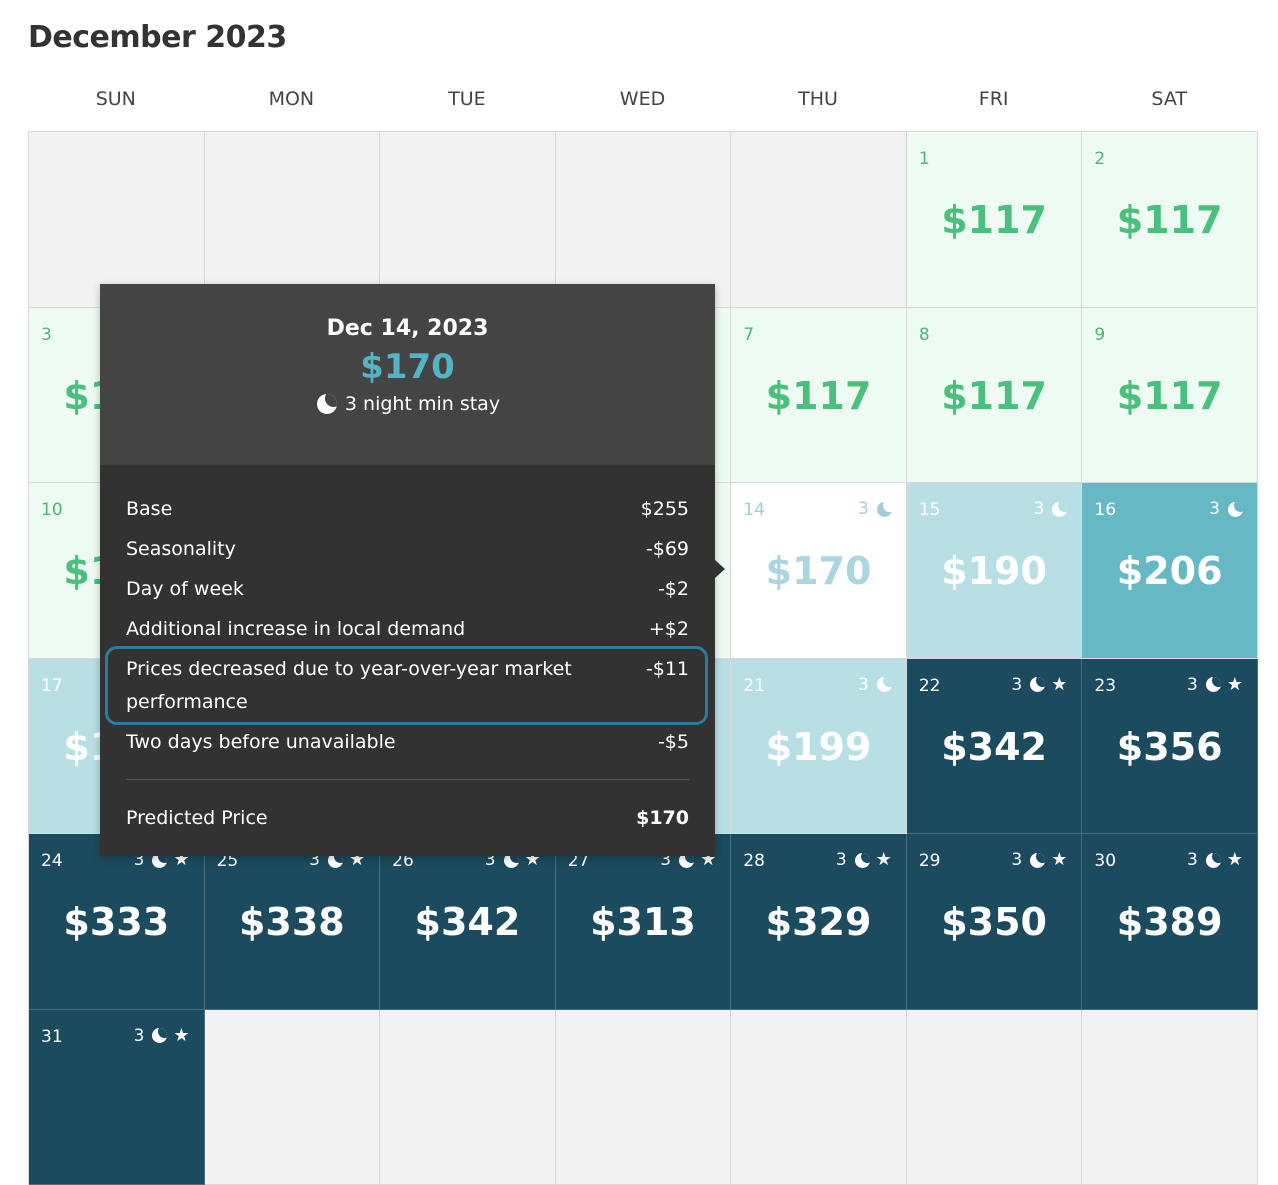 The image size is (1278, 1185). I want to click on calendar-day-8: 8$117, so click(995, 396).